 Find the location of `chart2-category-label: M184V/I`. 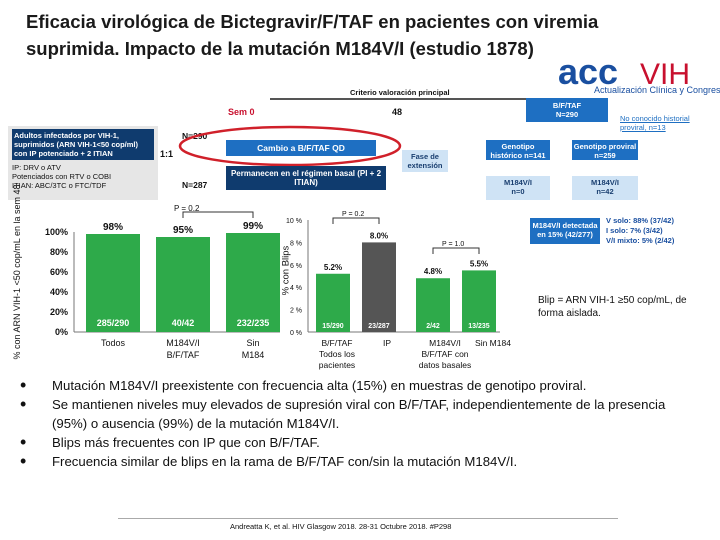

chart2-category-label: M184V/I is located at coordinates (445, 343).